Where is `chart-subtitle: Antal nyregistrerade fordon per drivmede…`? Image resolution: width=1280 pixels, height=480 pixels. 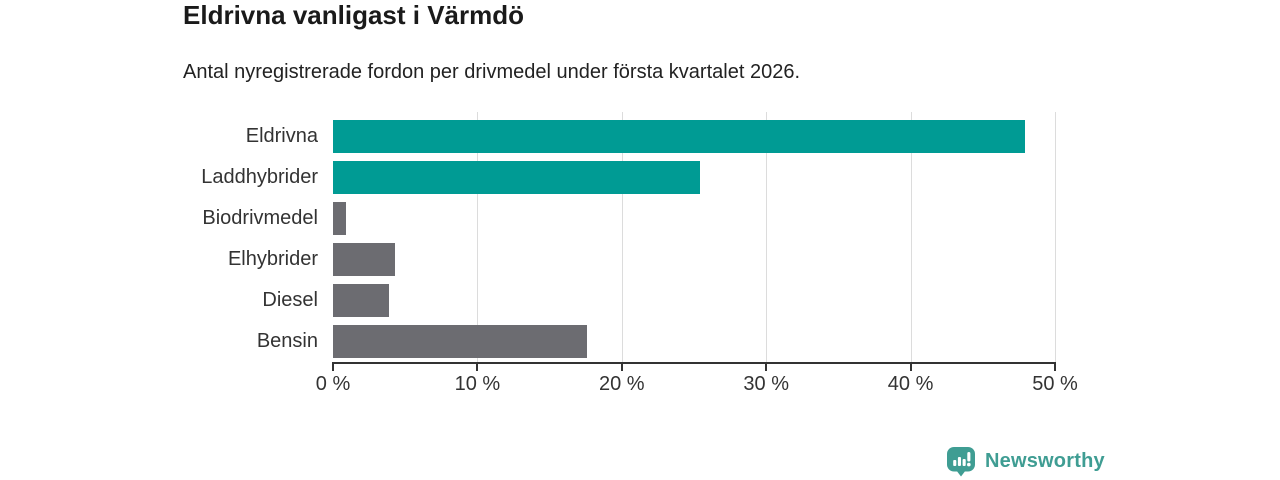 chart-subtitle: Antal nyregistrerade fordon per drivmede… is located at coordinates (492, 72).